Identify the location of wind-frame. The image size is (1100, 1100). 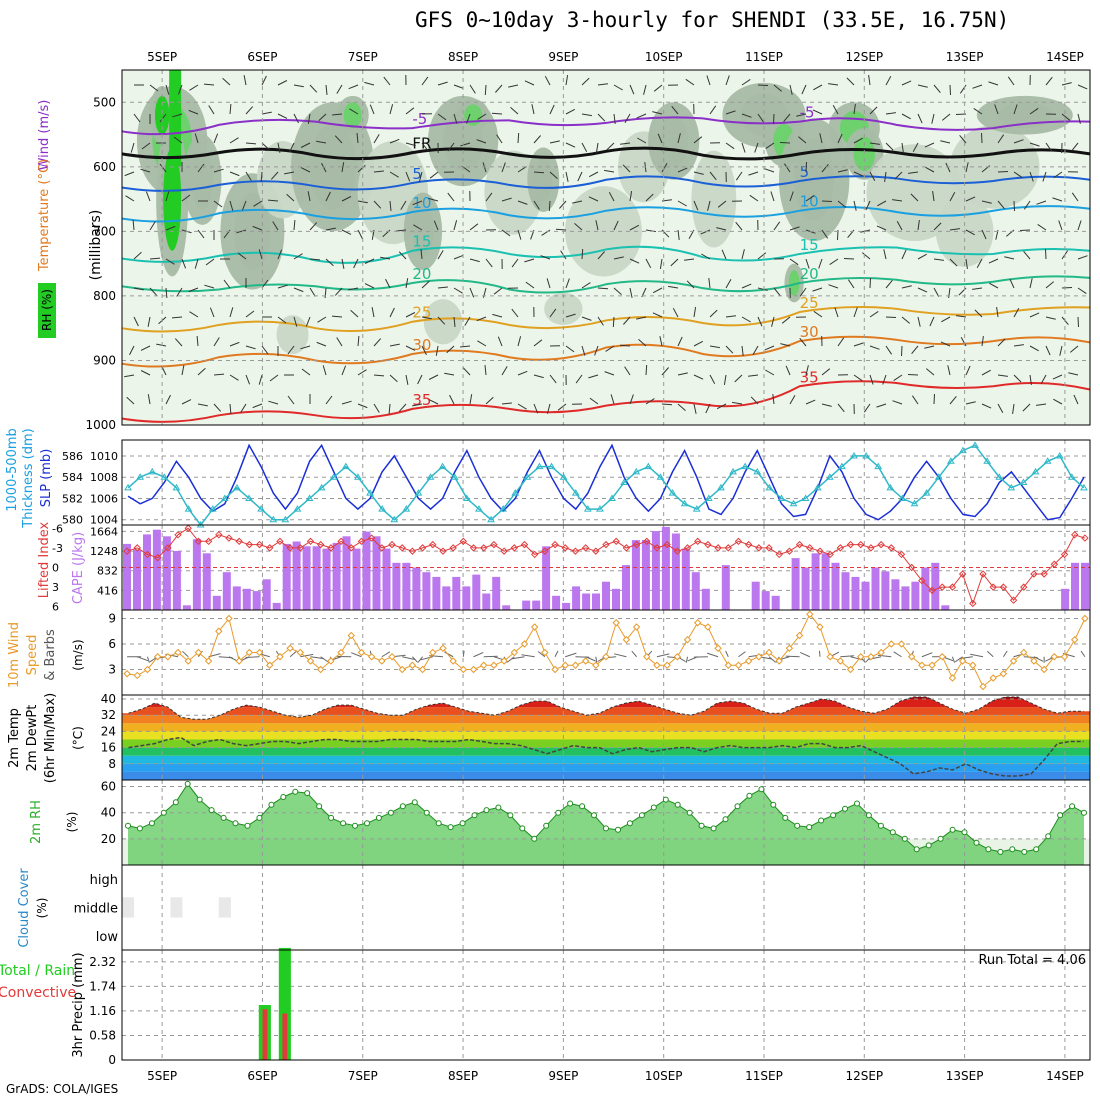
(606, 652).